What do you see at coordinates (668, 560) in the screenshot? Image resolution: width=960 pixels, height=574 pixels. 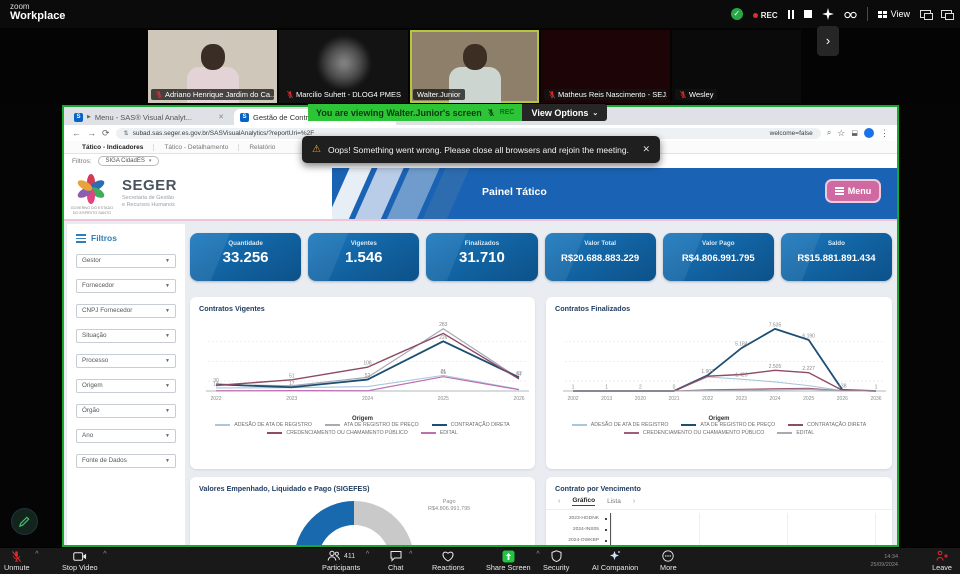 I see `toolbar-button-more: More` at bounding box center [668, 560].